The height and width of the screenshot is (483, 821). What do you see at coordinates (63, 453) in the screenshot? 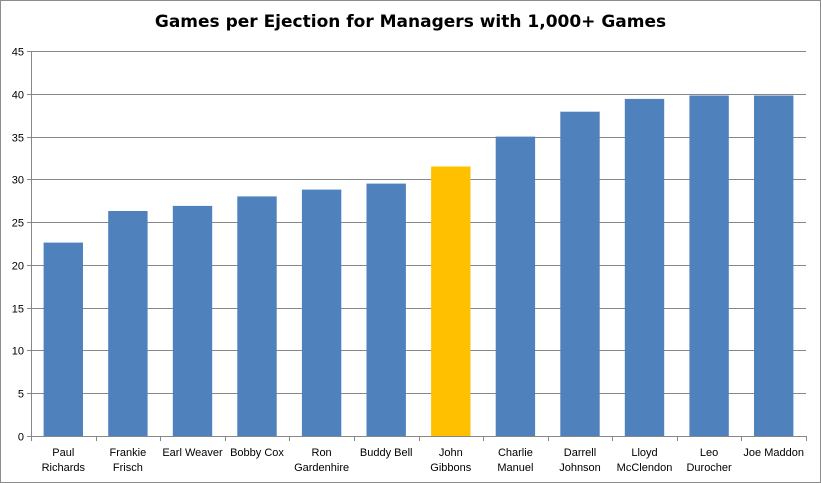
I see `x-category-label: Paul` at bounding box center [63, 453].